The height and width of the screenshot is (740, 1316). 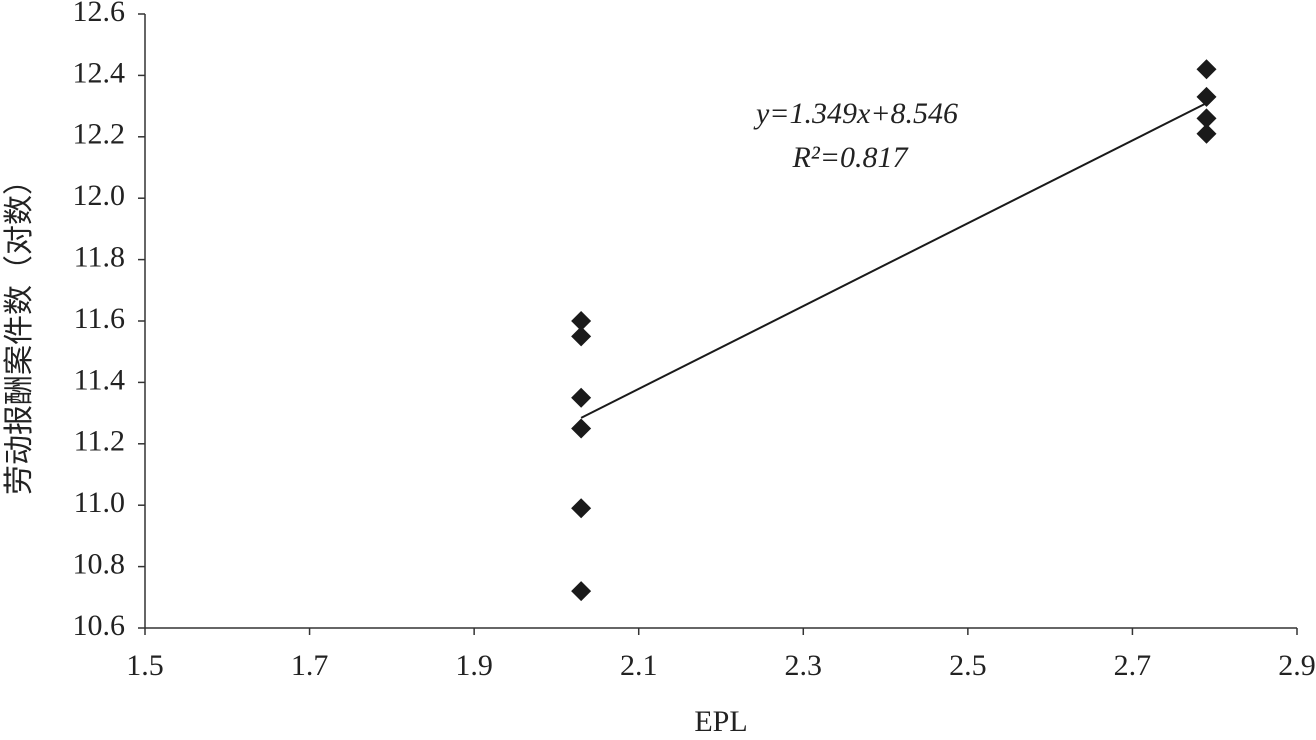 I want to click on x-tick-label: 1.9, so click(x=474, y=665).